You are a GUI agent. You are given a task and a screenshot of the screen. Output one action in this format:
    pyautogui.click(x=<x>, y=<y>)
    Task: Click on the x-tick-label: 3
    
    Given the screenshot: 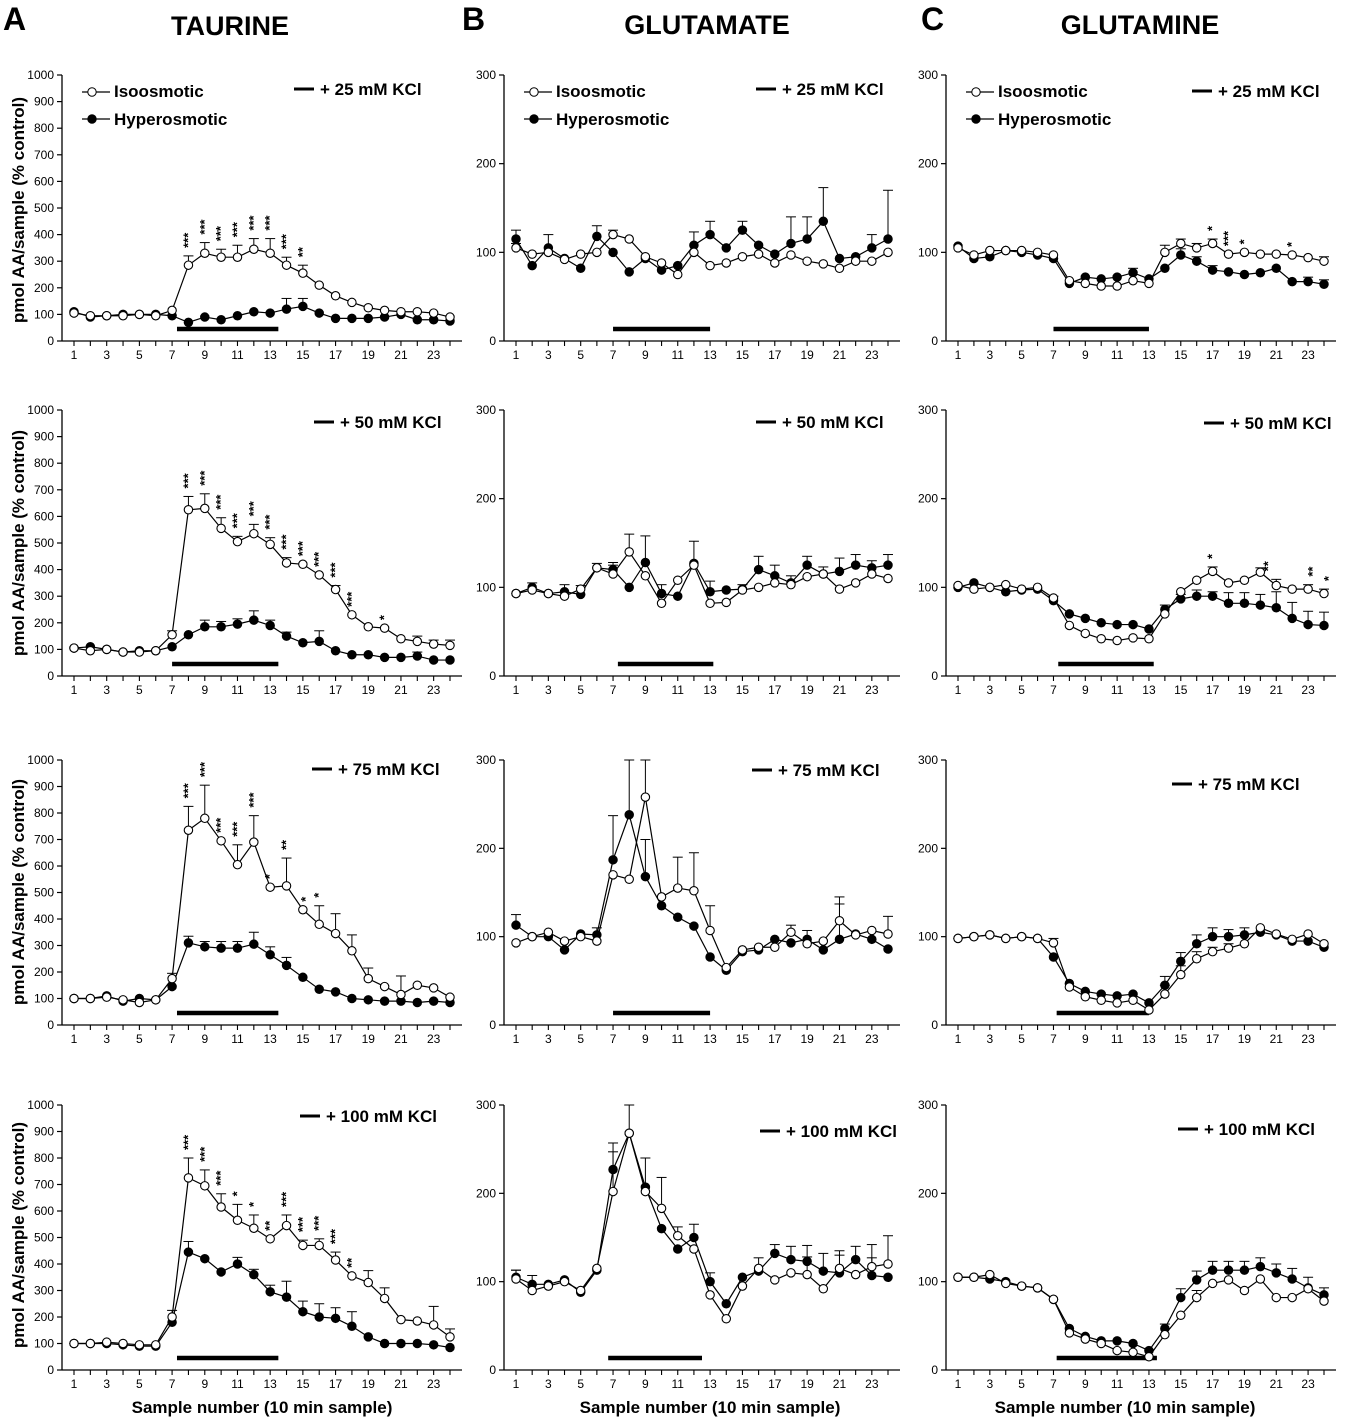 What is the action you would take?
    pyautogui.click(x=548, y=1039)
    